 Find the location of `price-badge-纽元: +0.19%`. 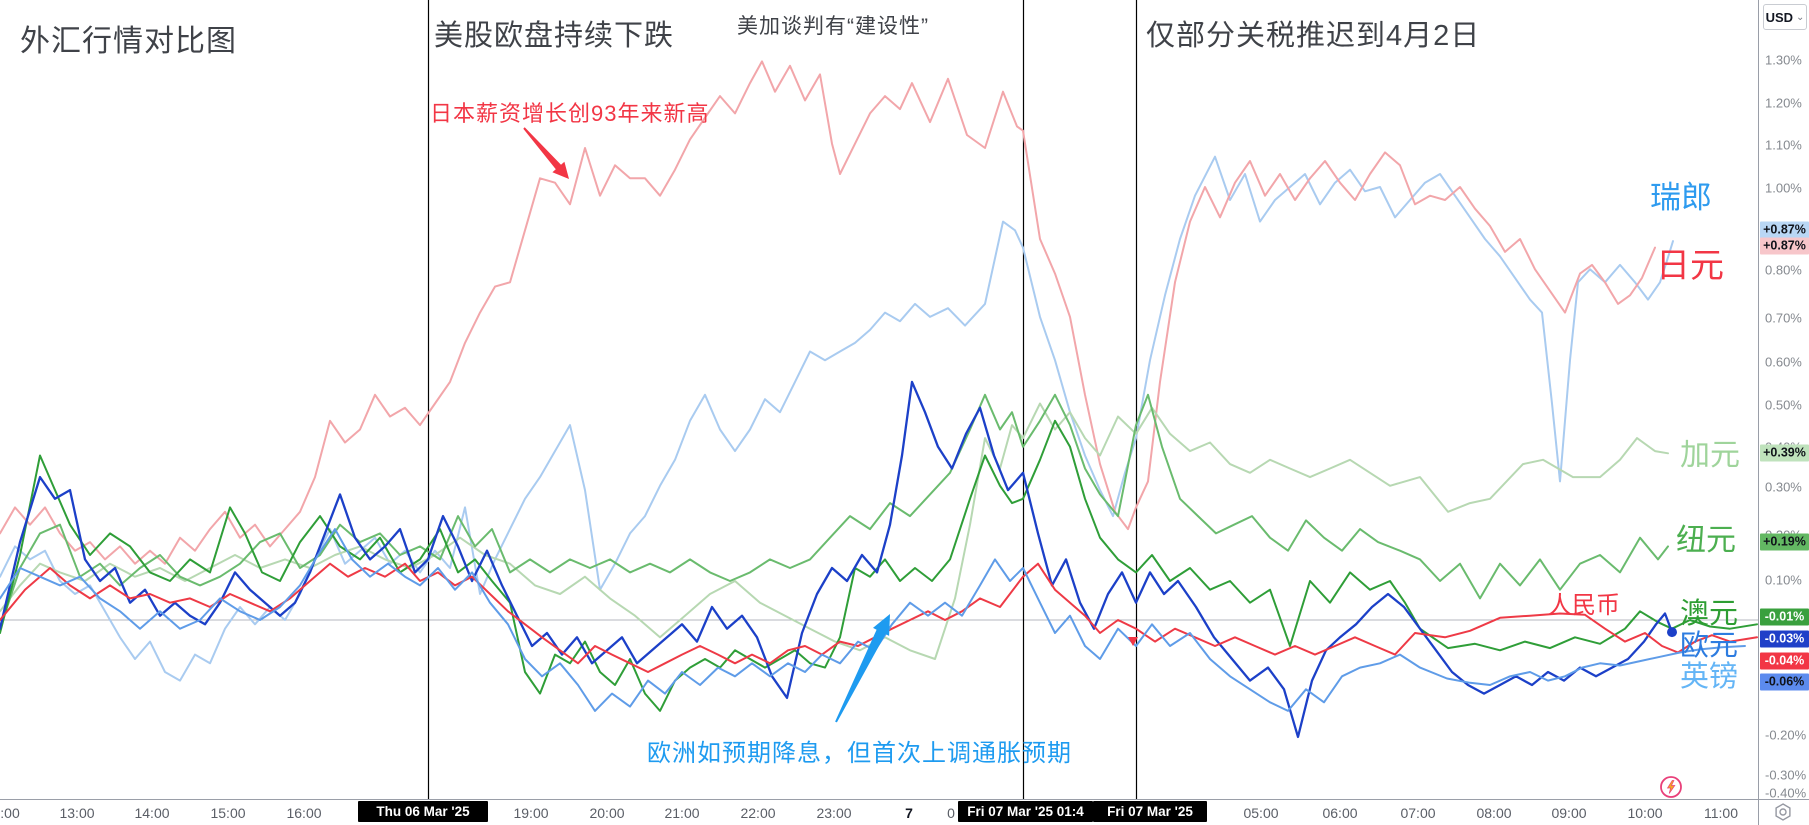

price-badge-纽元: +0.19% is located at coordinates (1784, 542).